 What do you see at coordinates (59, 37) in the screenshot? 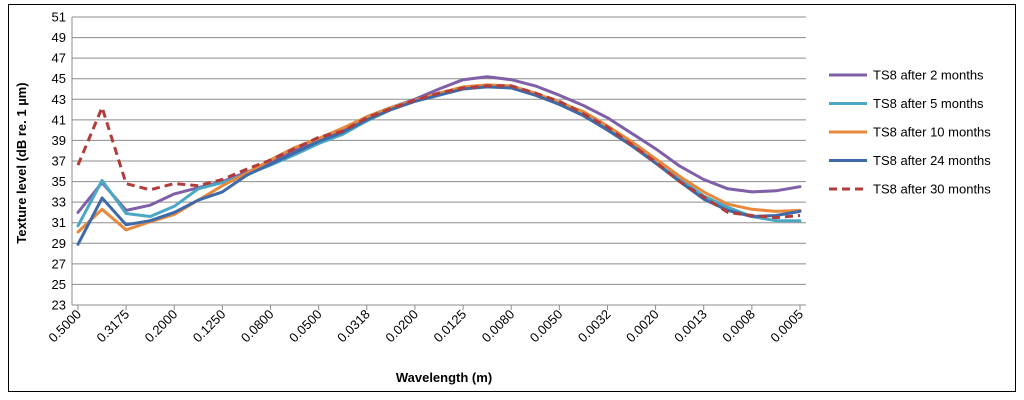
I see `y-tick-label: 49` at bounding box center [59, 37].